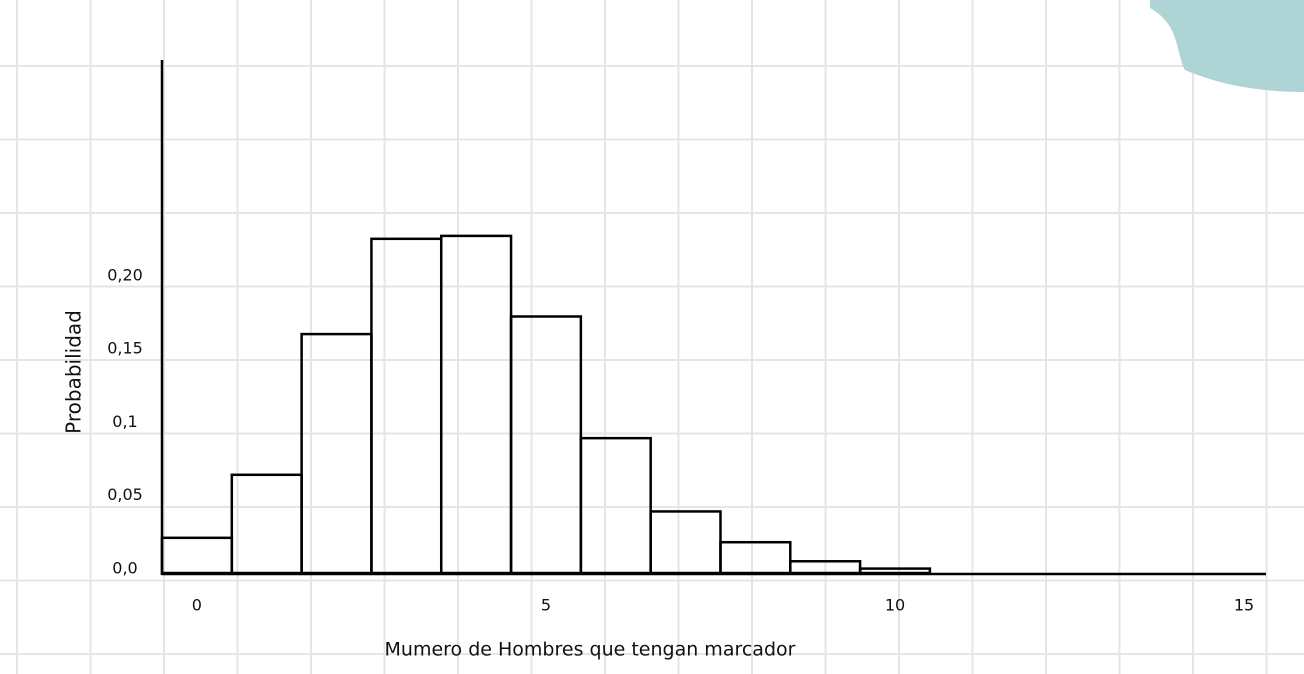 The image size is (1304, 674). What do you see at coordinates (590, 650) in the screenshot?
I see `x-axis-label: Mumero de Hombres que tengan marcador` at bounding box center [590, 650].